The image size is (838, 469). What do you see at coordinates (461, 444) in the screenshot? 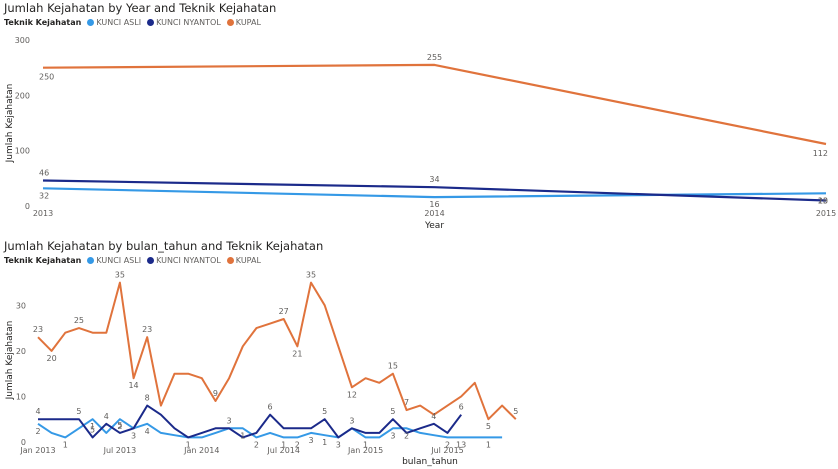
I see `data-label: 13` at bounding box center [461, 444].